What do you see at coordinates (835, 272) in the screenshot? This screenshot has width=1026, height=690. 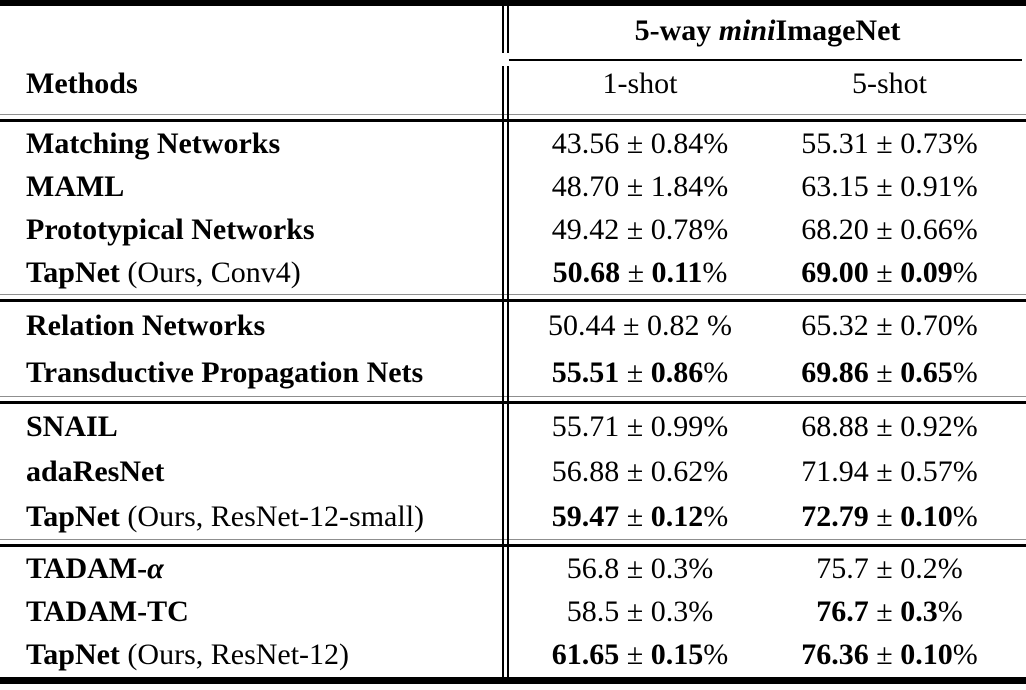 I see `mean-value: 69.00` at bounding box center [835, 272].